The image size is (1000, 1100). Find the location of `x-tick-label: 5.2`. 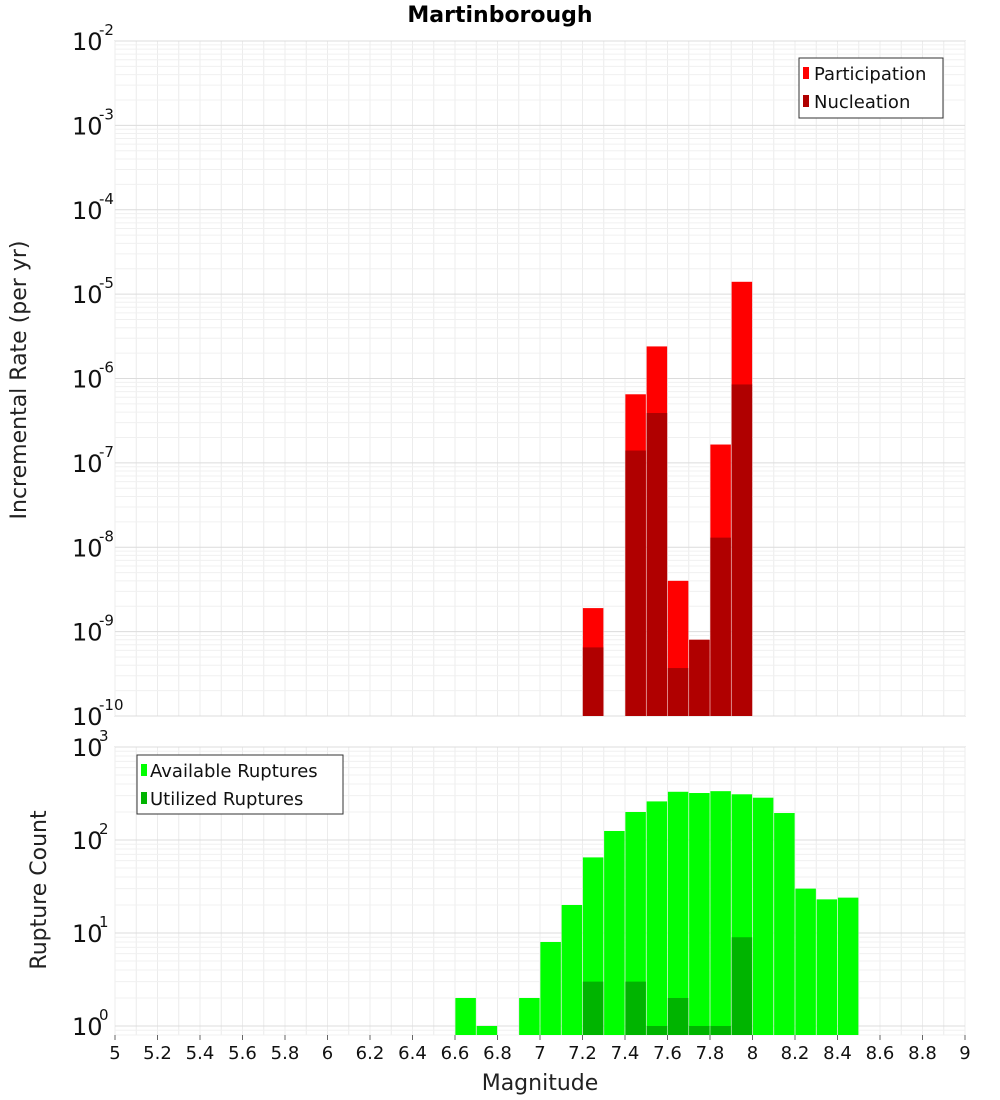

x-tick-label: 5.2 is located at coordinates (157, 1053).